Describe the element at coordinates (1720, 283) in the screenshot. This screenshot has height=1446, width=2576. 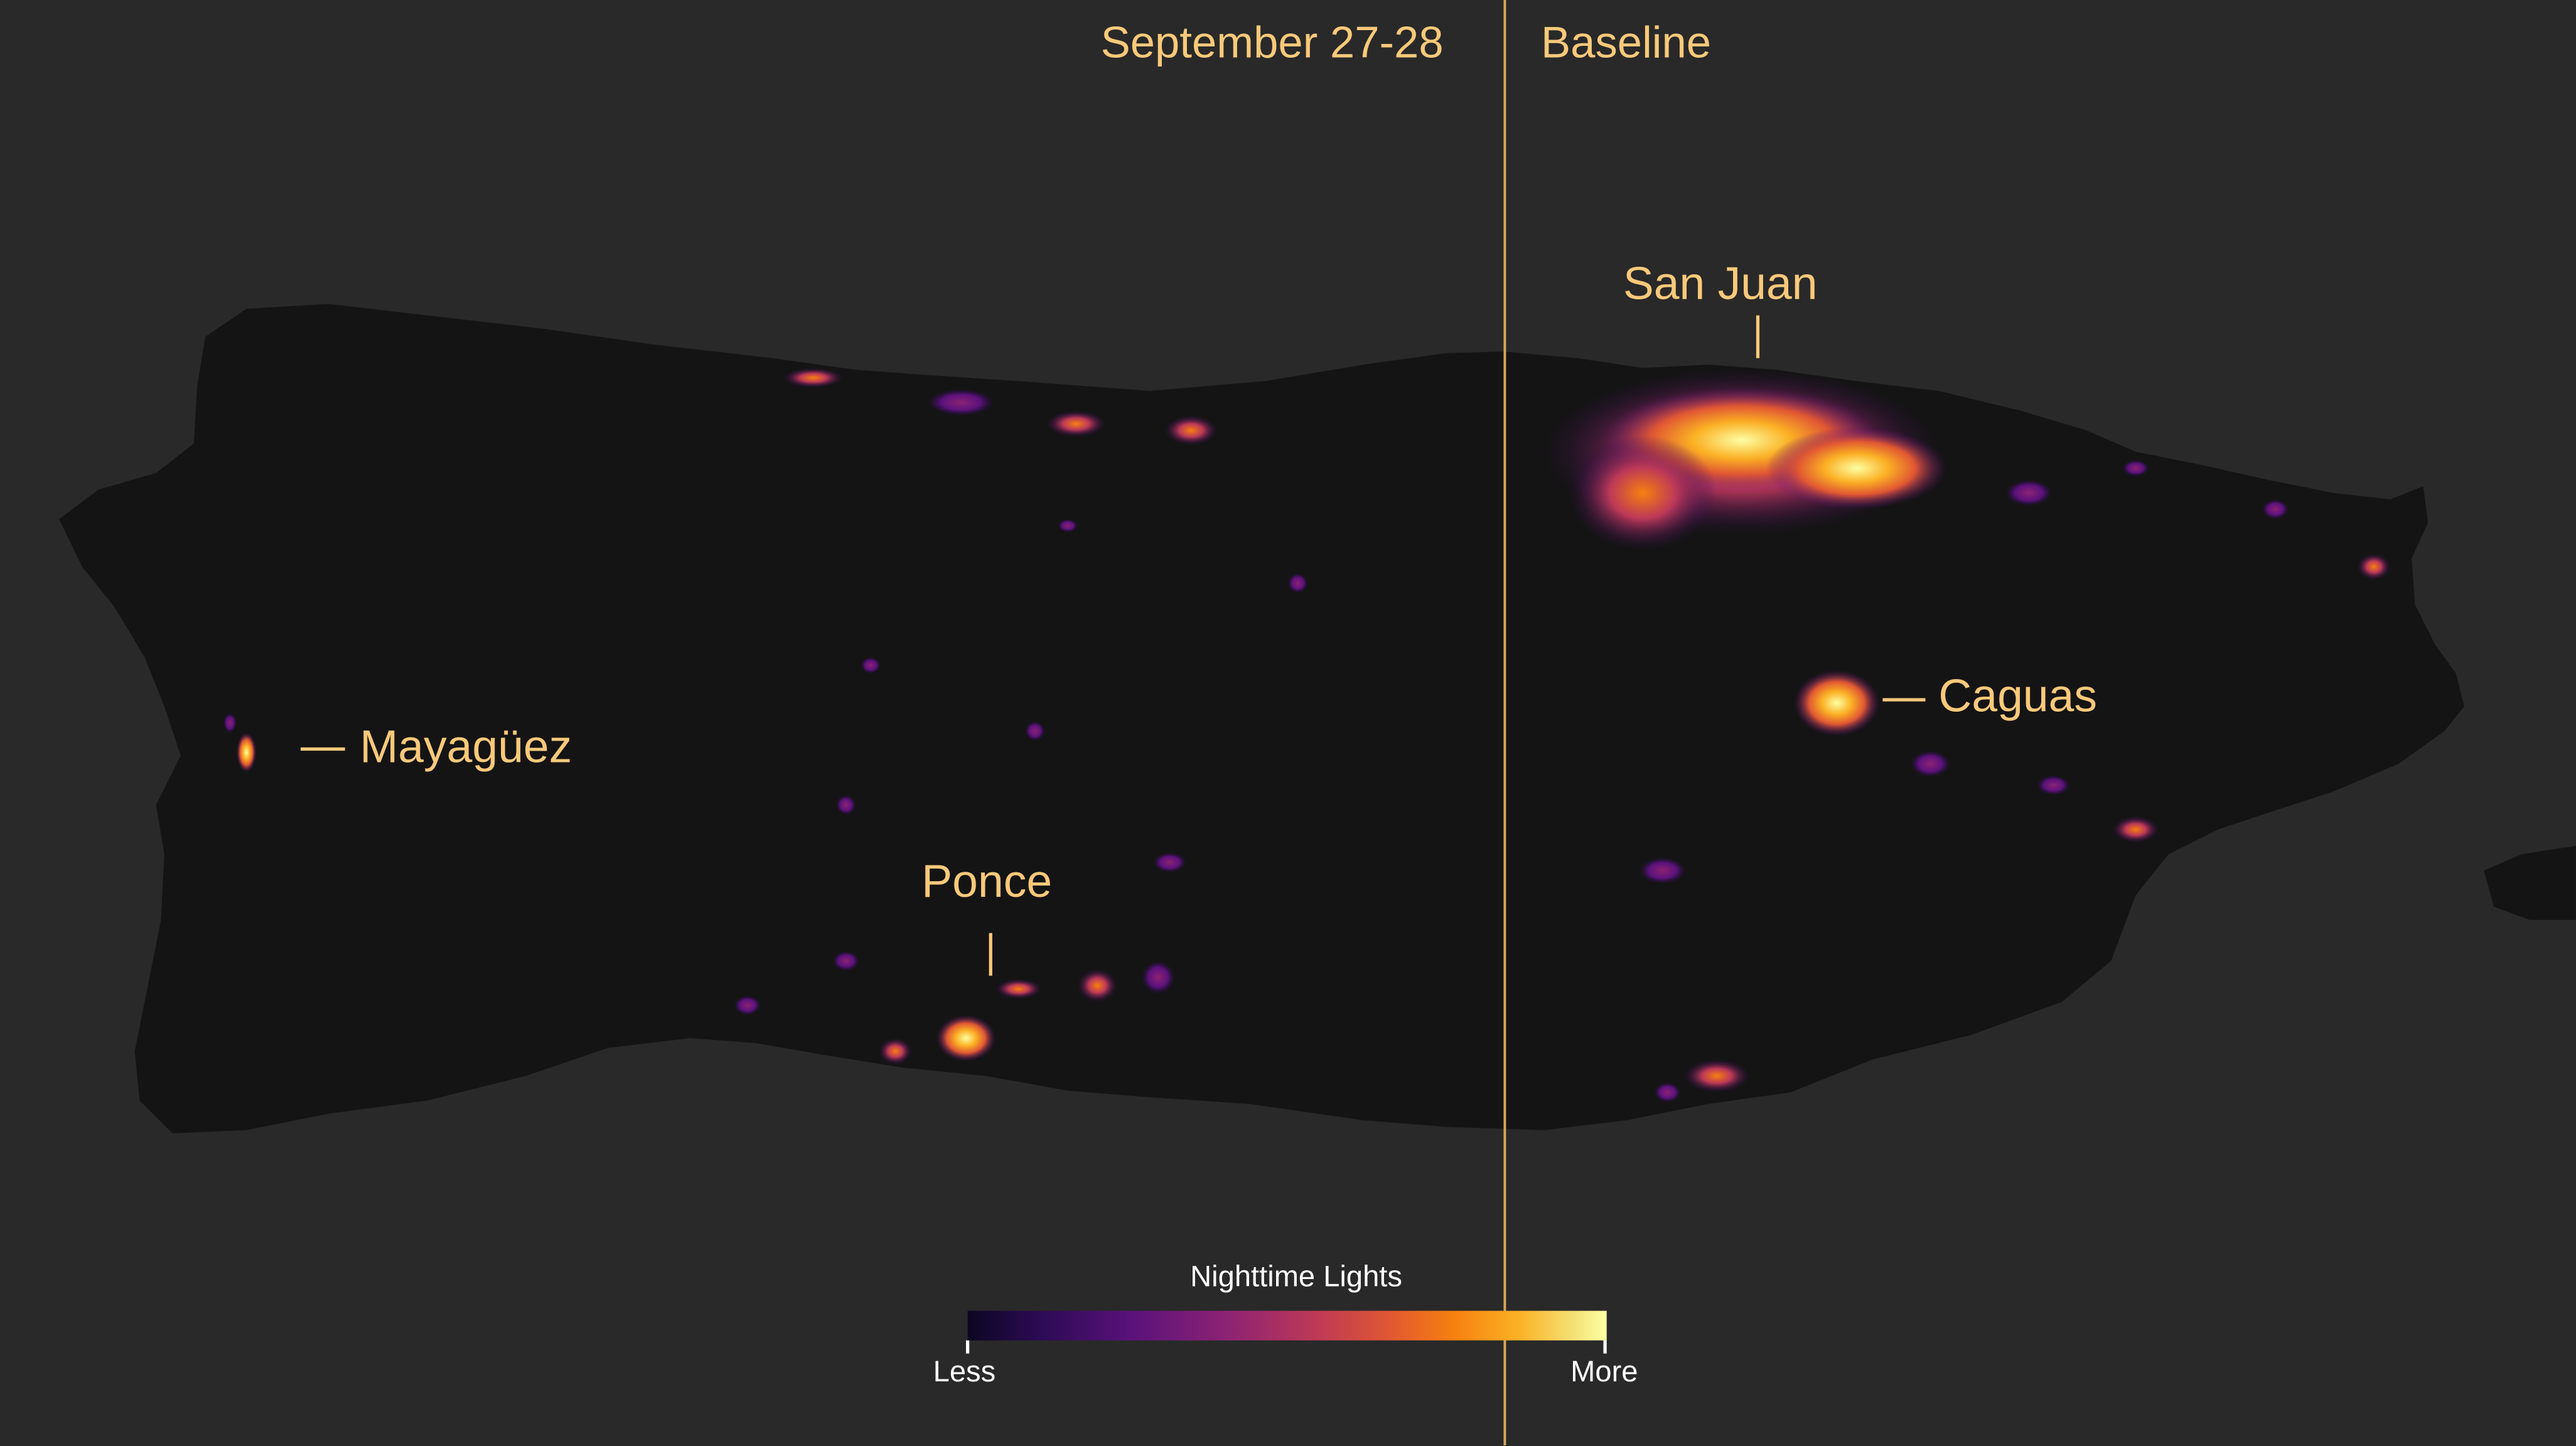
I see `city-label-san-juan: San Juan` at that location.